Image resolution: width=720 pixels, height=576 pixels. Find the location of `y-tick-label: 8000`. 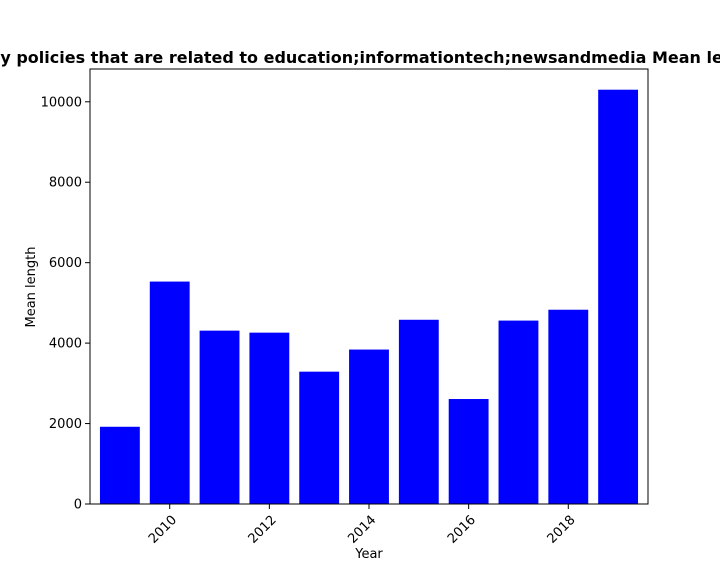

y-tick-label: 8000 is located at coordinates (65, 183).